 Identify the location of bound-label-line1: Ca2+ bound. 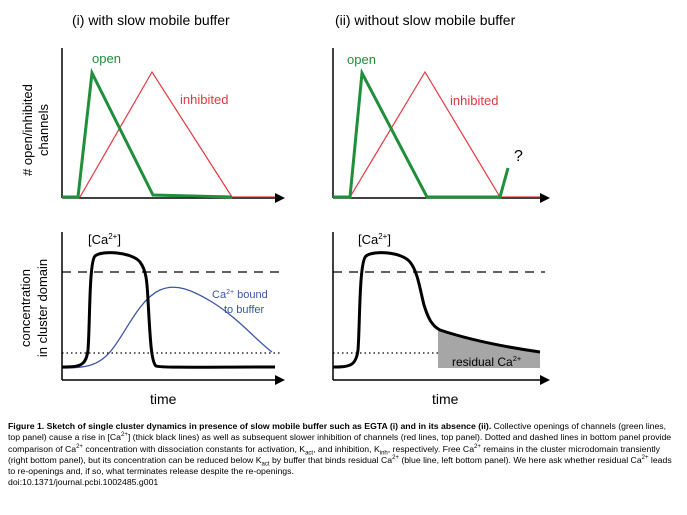
(240, 295).